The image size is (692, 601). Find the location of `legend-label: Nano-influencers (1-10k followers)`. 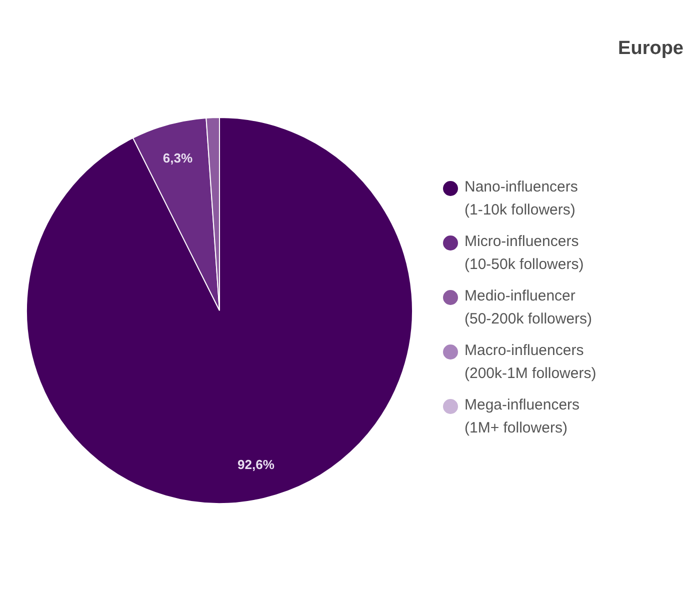

legend-label: Nano-influencers (1-10k followers) is located at coordinates (521, 198).